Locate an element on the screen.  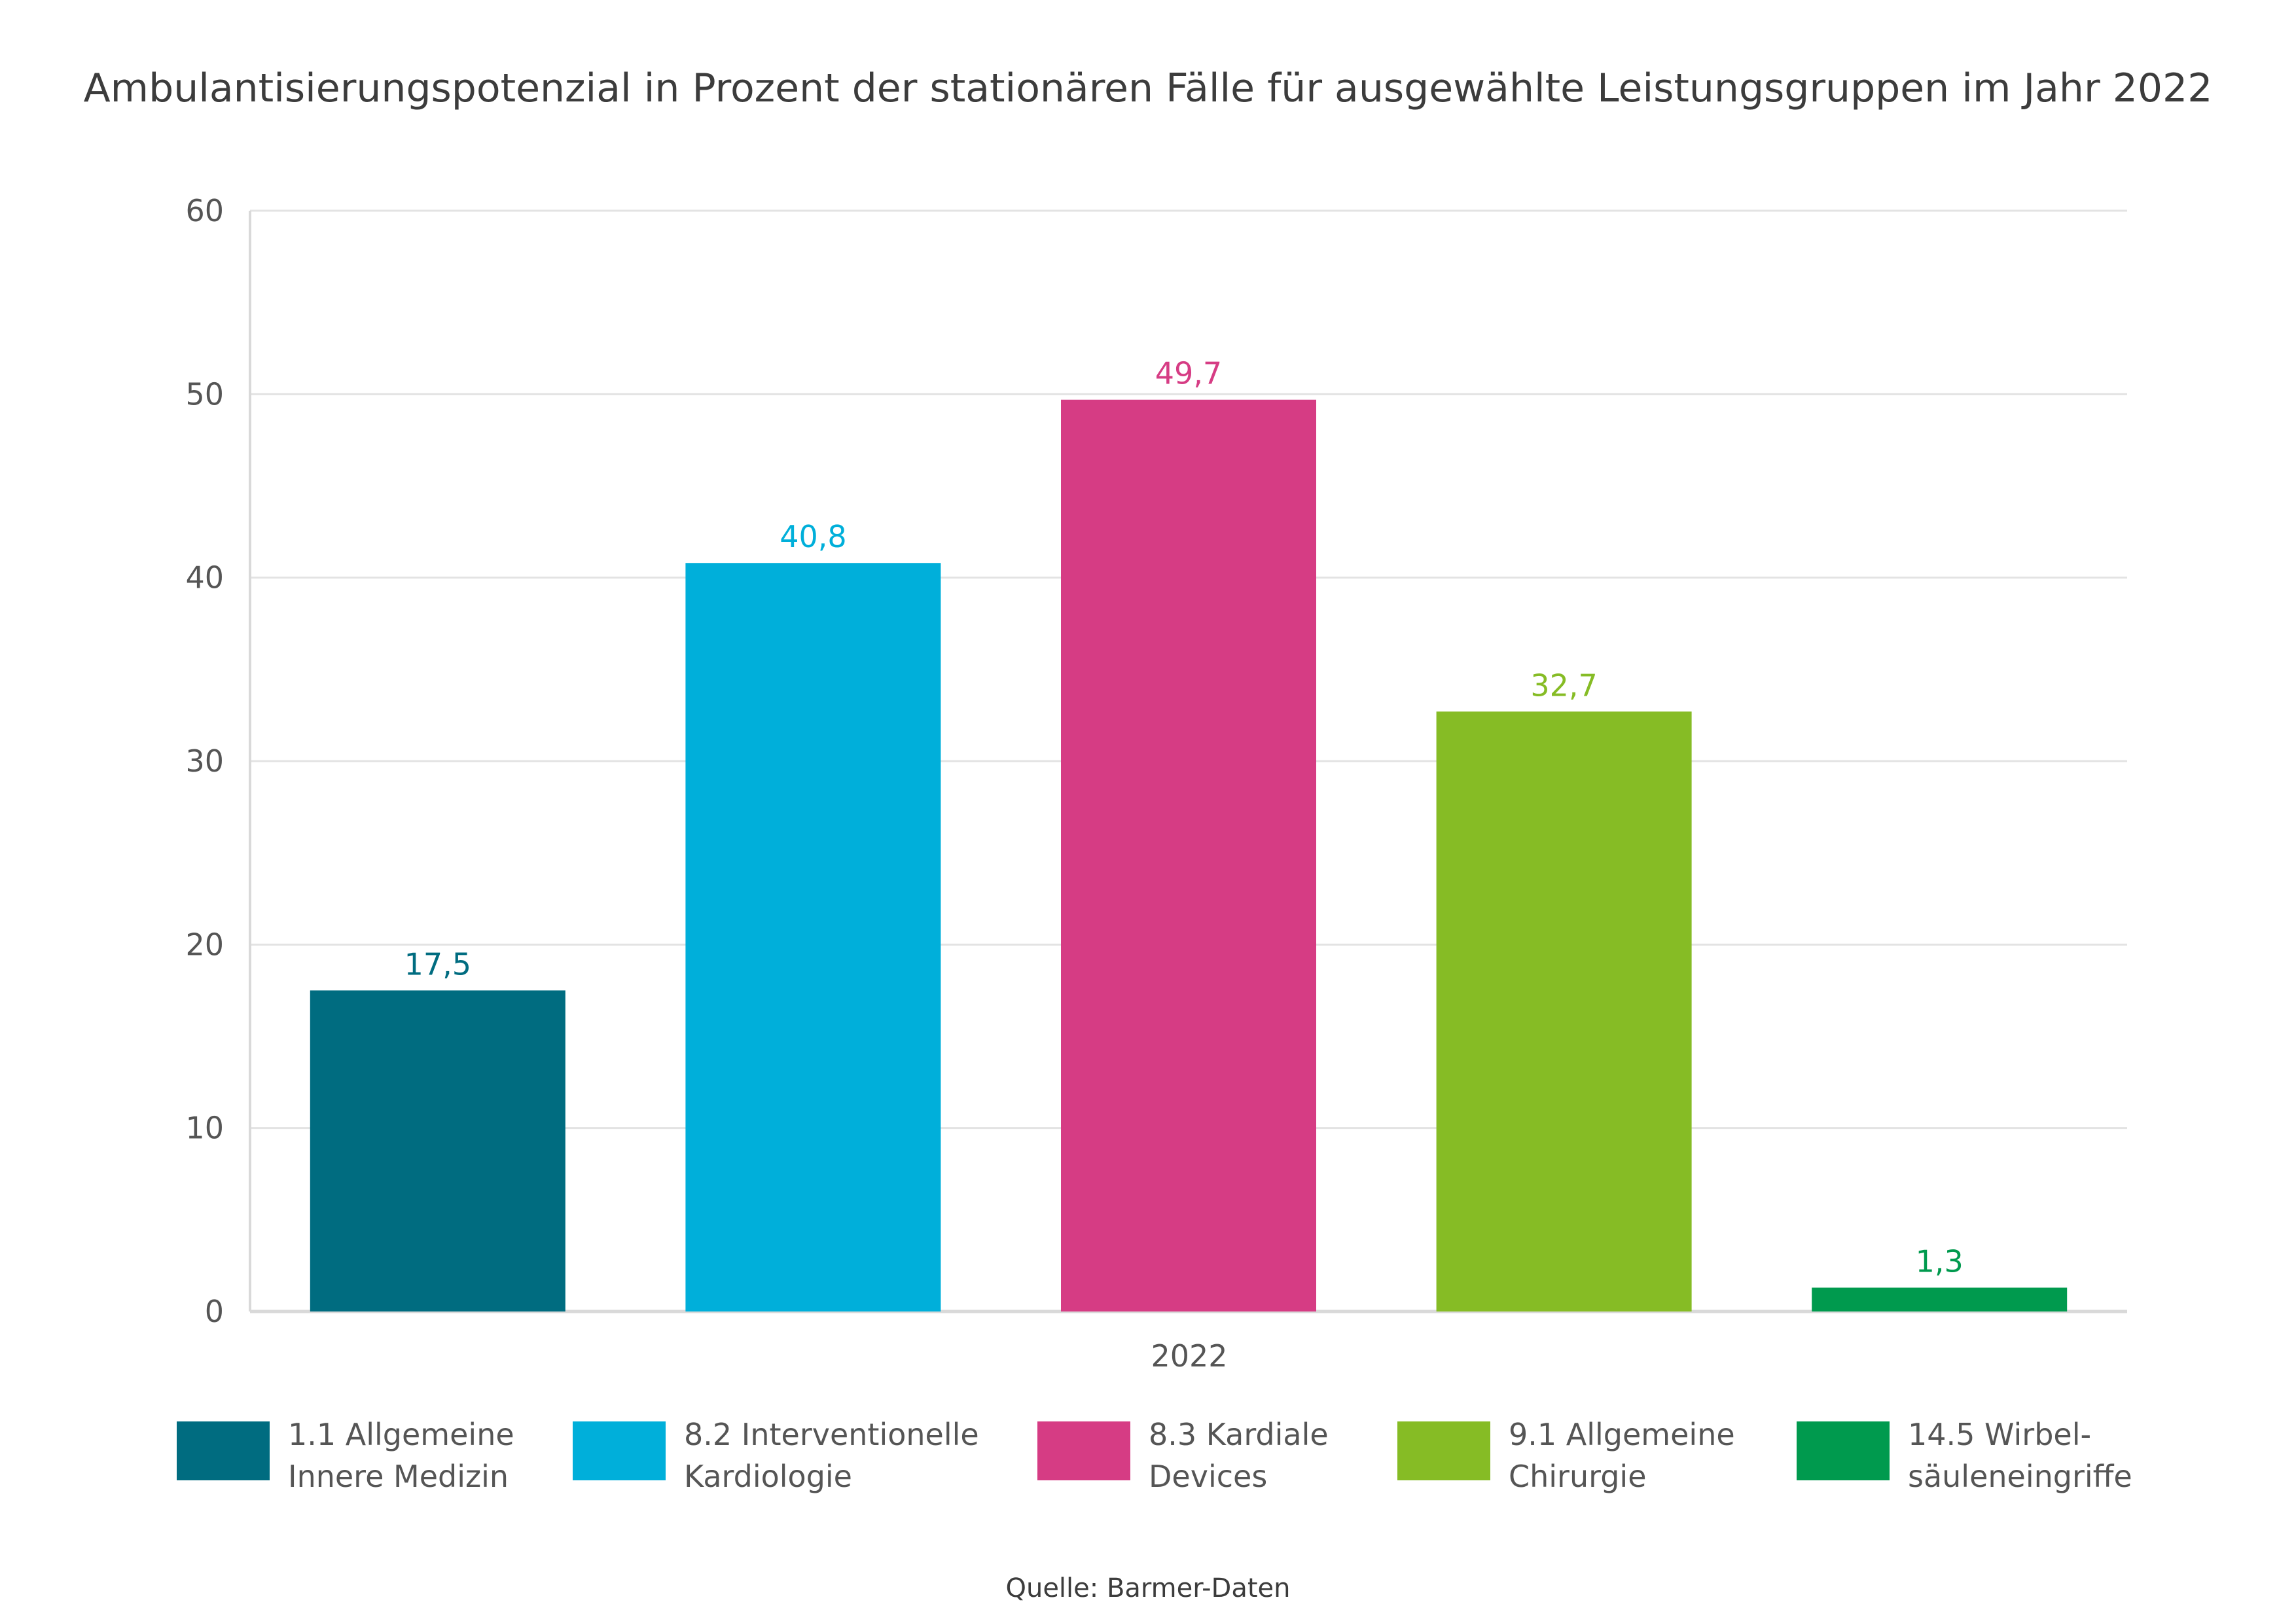
y-axis: 0 10 20 30 40 50 60 is located at coordinates (218, 761).